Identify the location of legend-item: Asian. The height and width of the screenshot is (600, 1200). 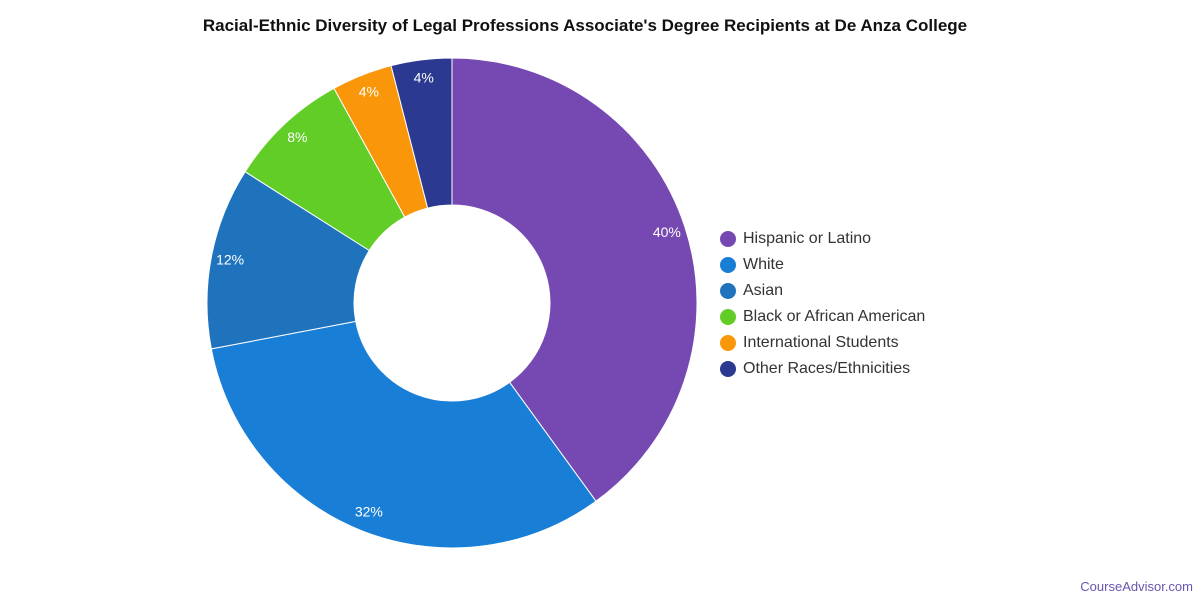
(822, 291).